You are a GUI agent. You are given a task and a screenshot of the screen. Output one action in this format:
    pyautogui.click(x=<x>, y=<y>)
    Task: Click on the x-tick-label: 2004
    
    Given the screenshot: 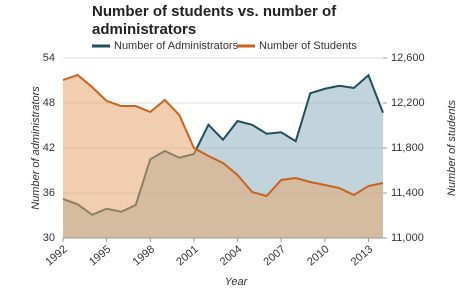 What is the action you would take?
    pyautogui.click(x=231, y=255)
    